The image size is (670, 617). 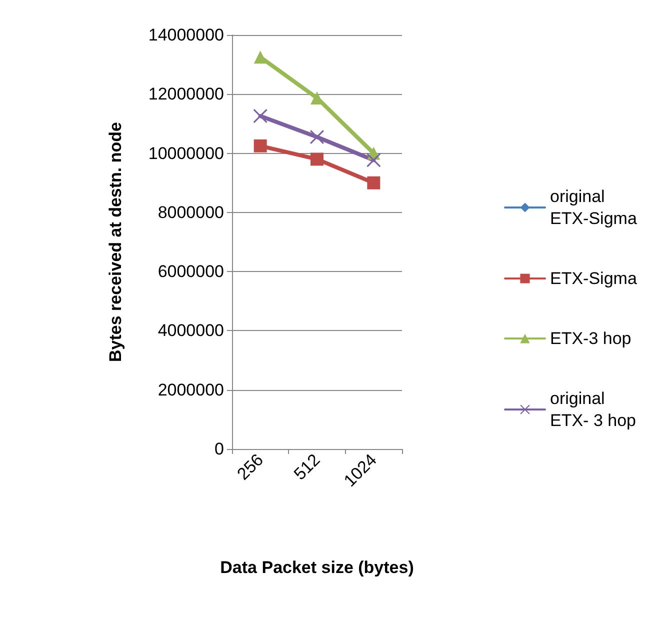 What do you see at coordinates (593, 409) in the screenshot?
I see `legend-label: original ETX- 3 hop` at bounding box center [593, 409].